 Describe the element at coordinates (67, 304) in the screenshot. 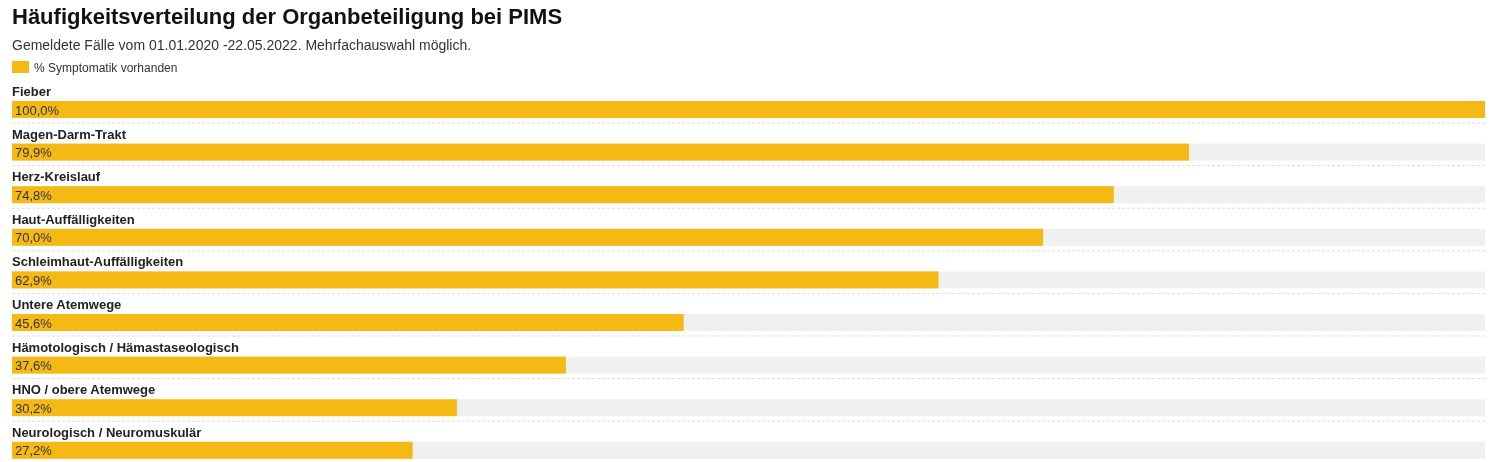

I see `y-tick-label: Untere Atemwege` at that location.